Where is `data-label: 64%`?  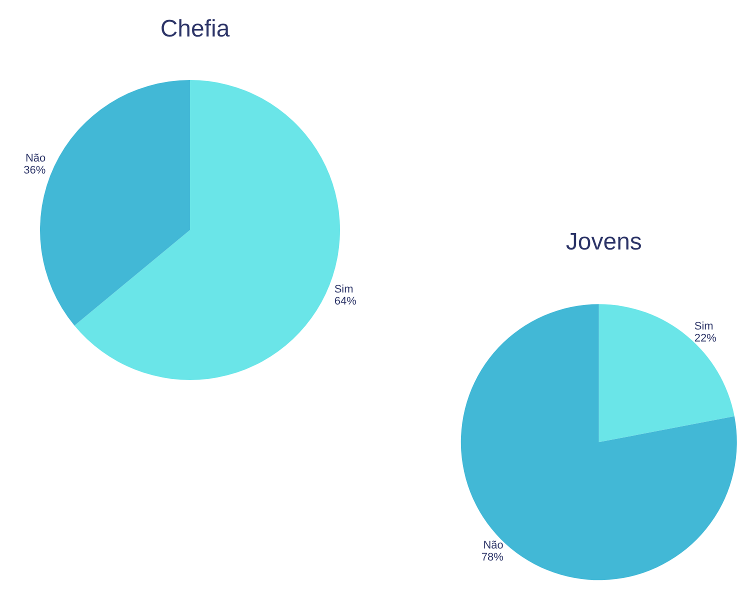
data-label: 64% is located at coordinates (345, 302).